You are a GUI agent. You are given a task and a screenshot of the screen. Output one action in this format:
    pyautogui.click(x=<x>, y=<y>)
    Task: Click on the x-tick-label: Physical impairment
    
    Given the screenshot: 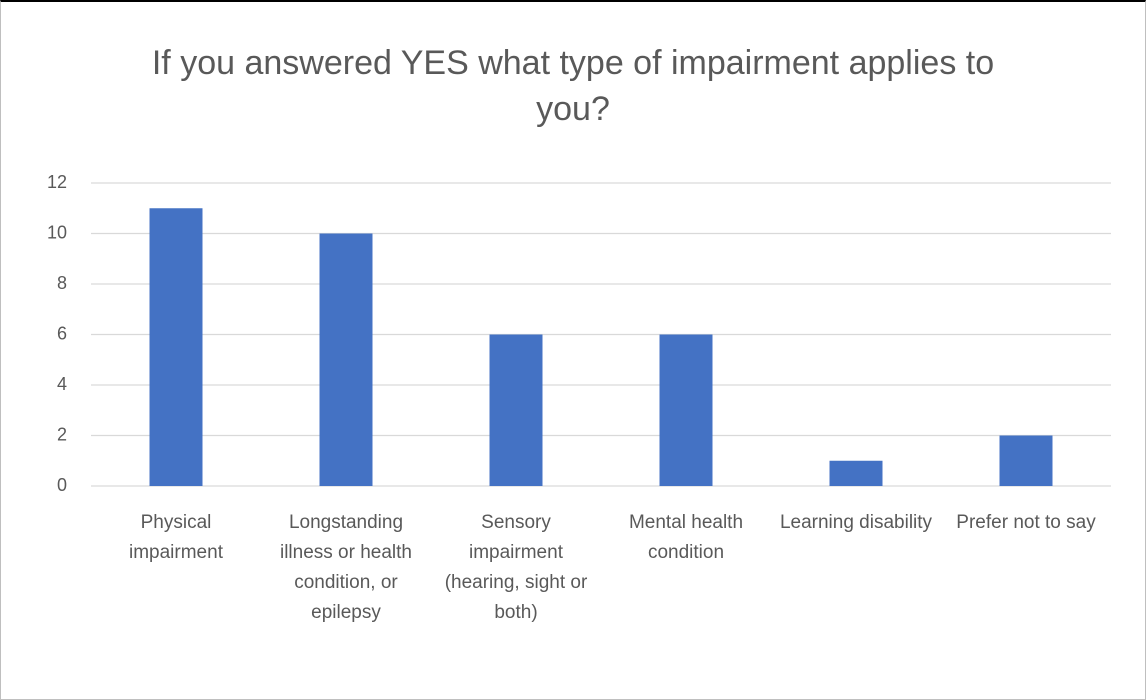 What is the action you would take?
    pyautogui.click(x=176, y=537)
    